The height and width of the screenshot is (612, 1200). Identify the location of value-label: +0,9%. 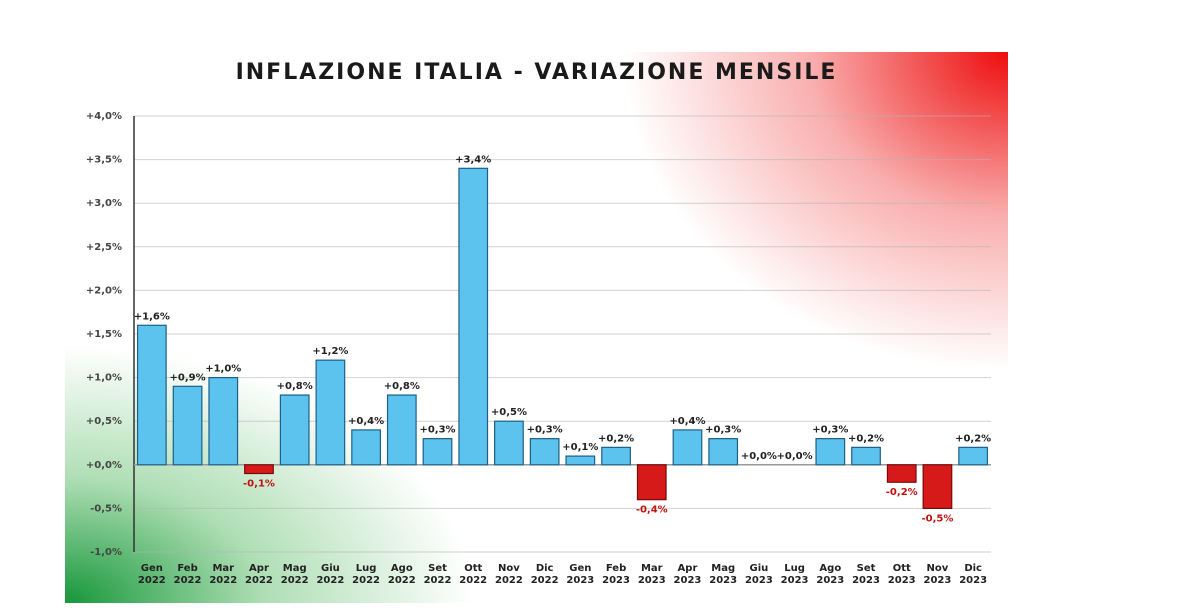
(188, 377).